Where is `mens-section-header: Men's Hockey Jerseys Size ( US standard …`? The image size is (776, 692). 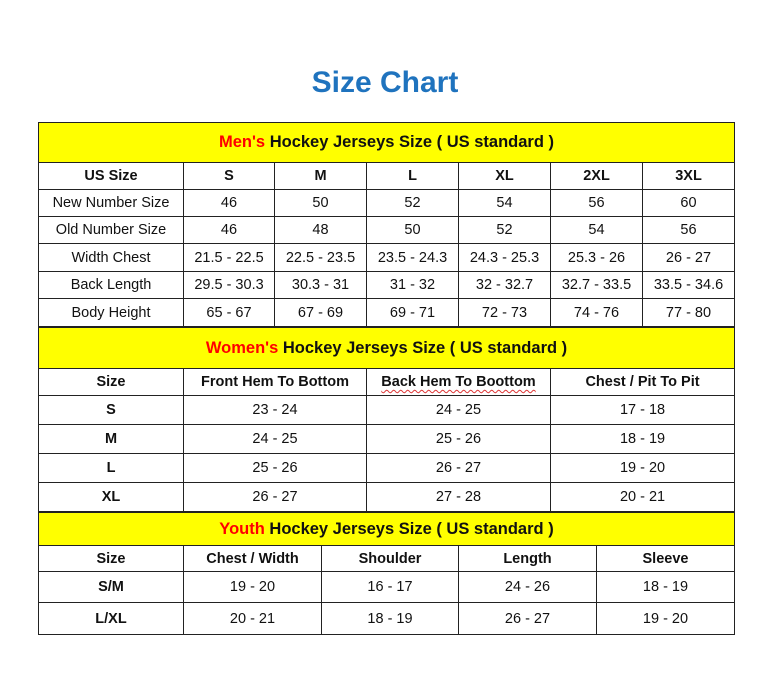
mens-section-header: Men's Hockey Jerseys Size ( US standard … is located at coordinates (386, 142).